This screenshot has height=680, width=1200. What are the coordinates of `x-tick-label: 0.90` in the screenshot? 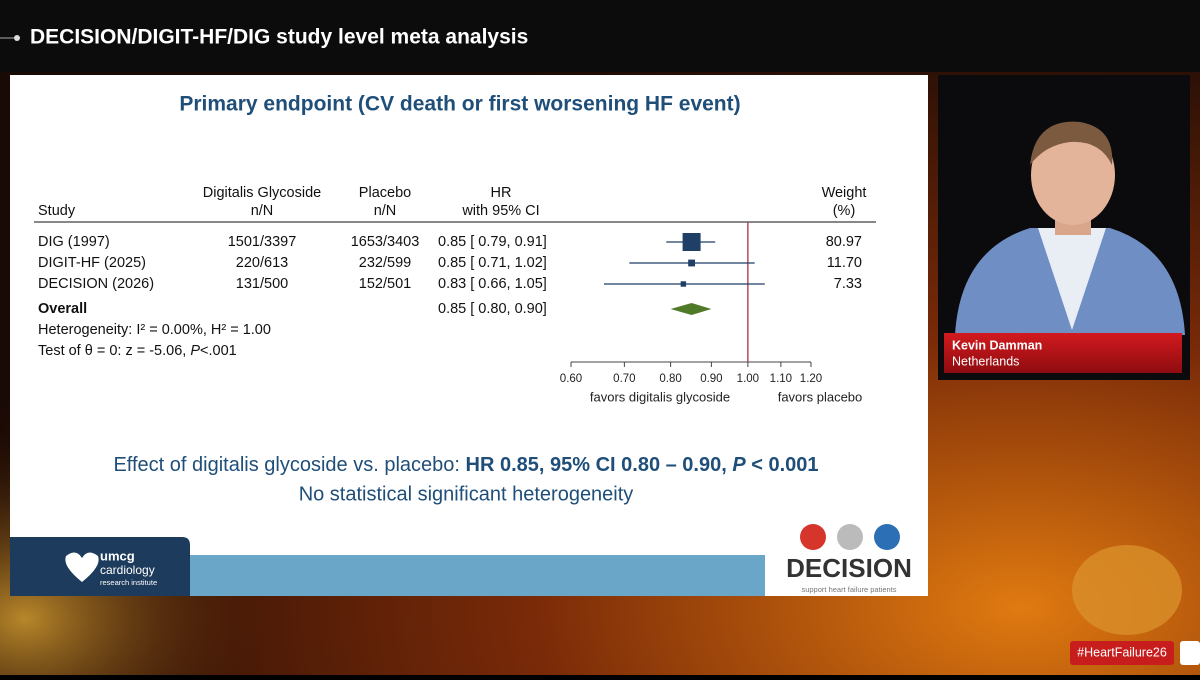 It's located at (711, 379).